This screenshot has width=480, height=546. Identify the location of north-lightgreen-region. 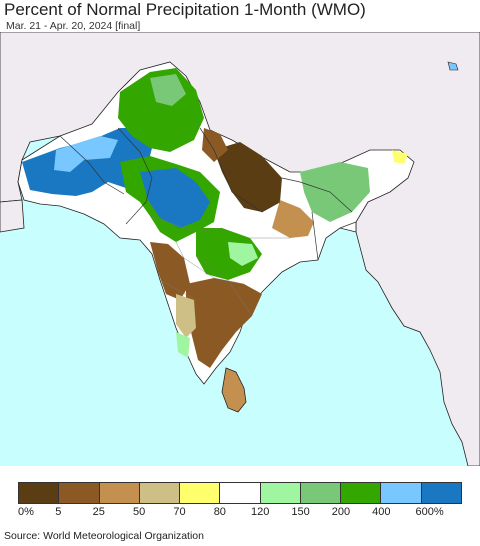
(168, 90).